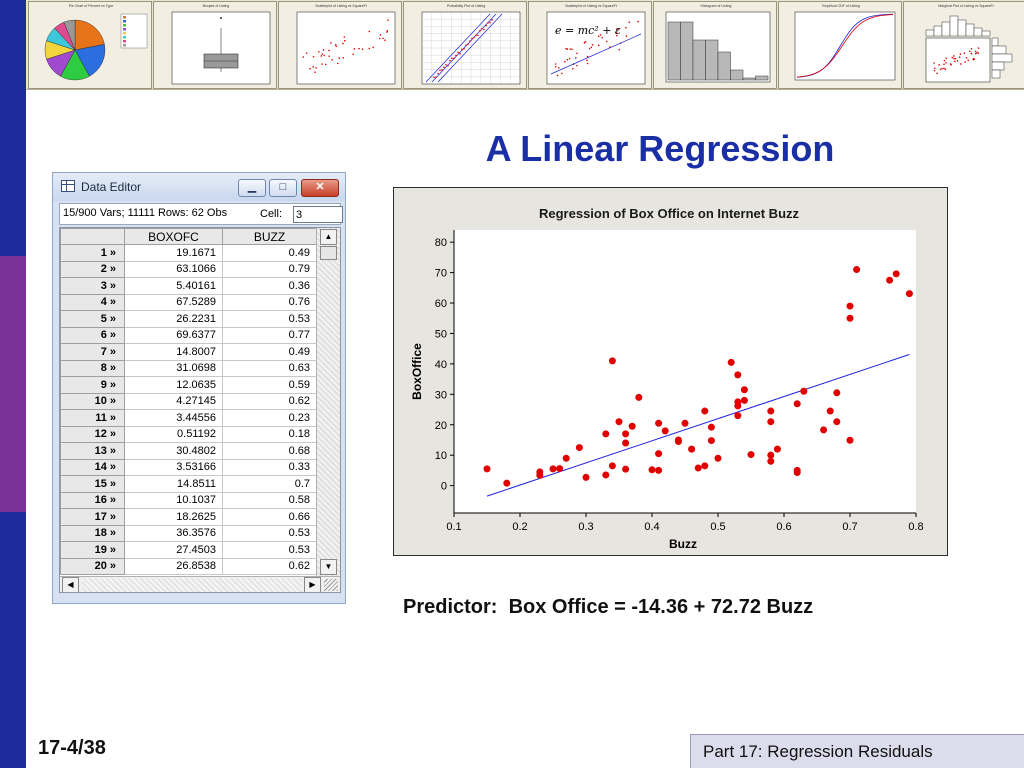 Image resolution: width=1024 pixels, height=768 pixels. What do you see at coordinates (269, 434) in the screenshot?
I see `buzz-cell: 0.18` at bounding box center [269, 434].